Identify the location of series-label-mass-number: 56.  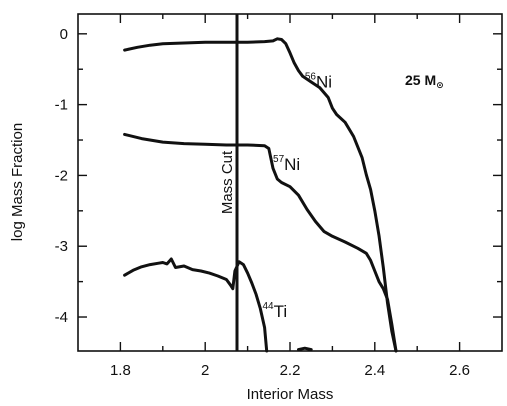
(311, 77).